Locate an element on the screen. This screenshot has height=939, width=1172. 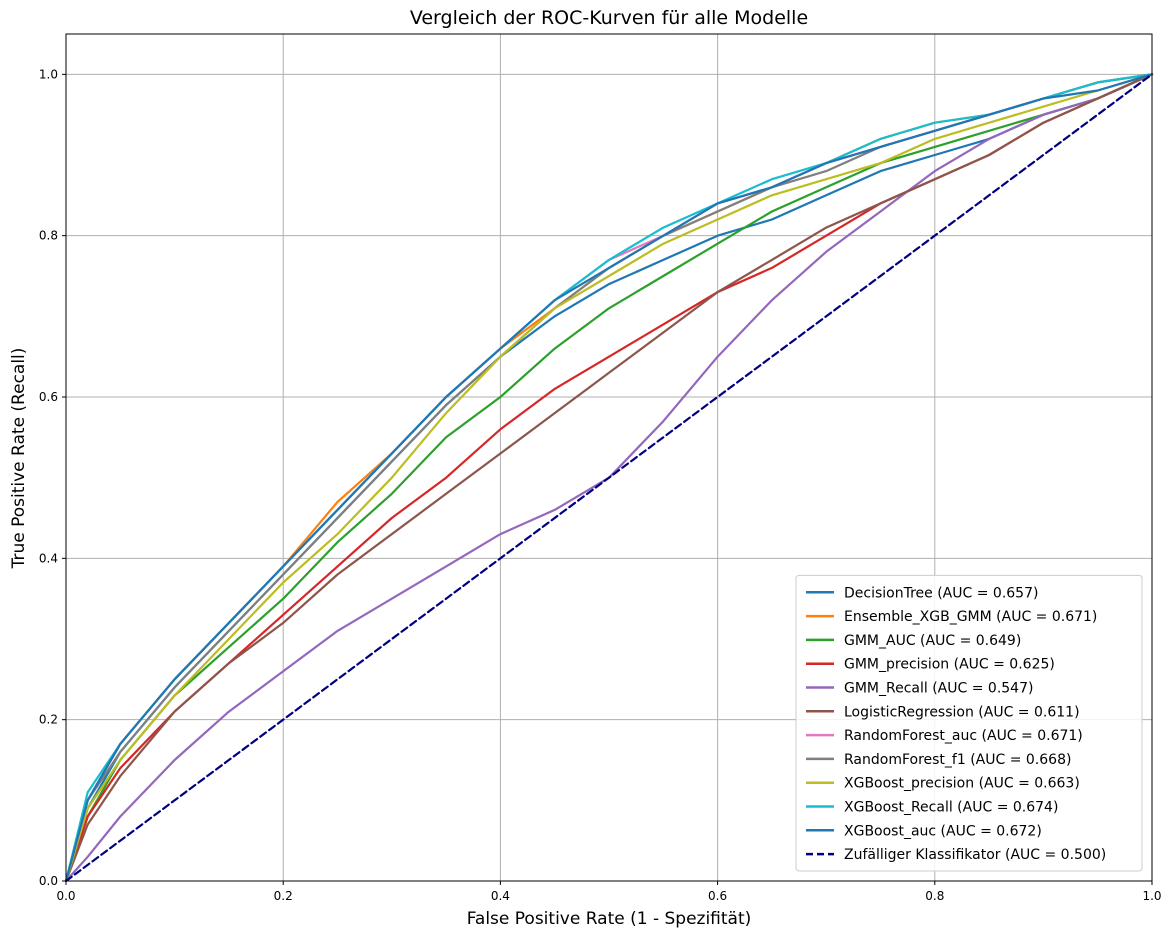
legend-box is located at coordinates (969, 723).